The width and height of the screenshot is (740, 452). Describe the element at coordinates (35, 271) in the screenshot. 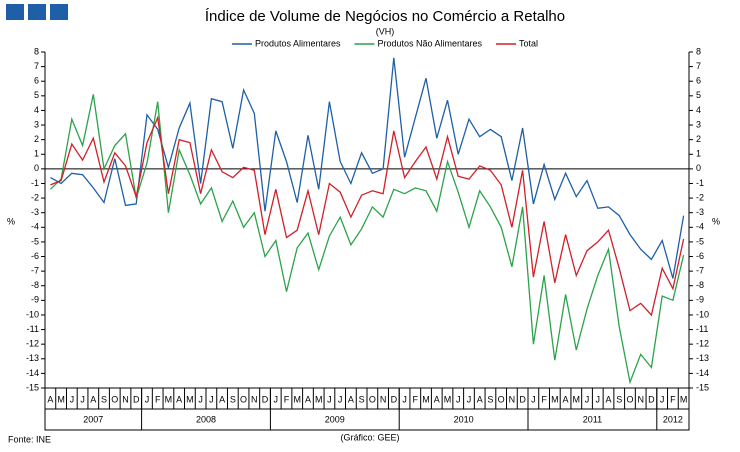

I see `y-tick-label: -7` at that location.